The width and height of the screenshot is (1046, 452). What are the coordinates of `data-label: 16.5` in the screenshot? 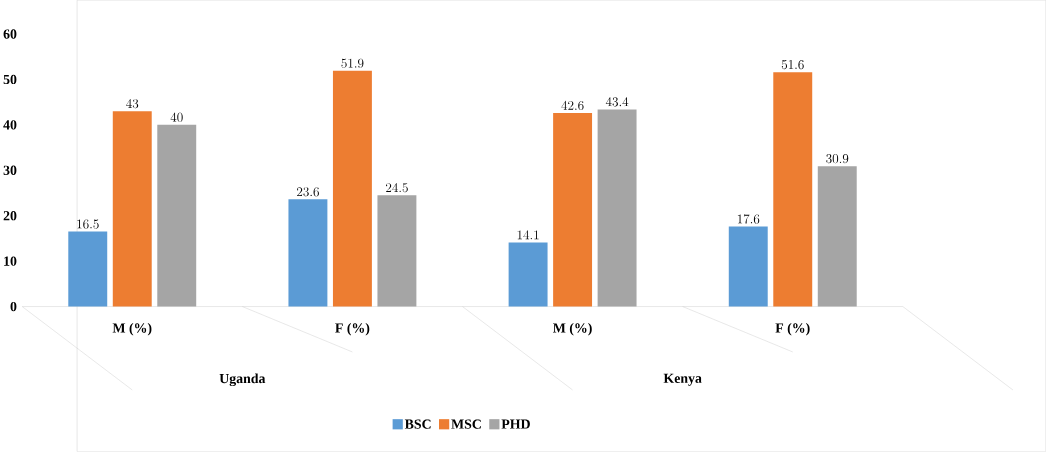 It's located at (88, 224).